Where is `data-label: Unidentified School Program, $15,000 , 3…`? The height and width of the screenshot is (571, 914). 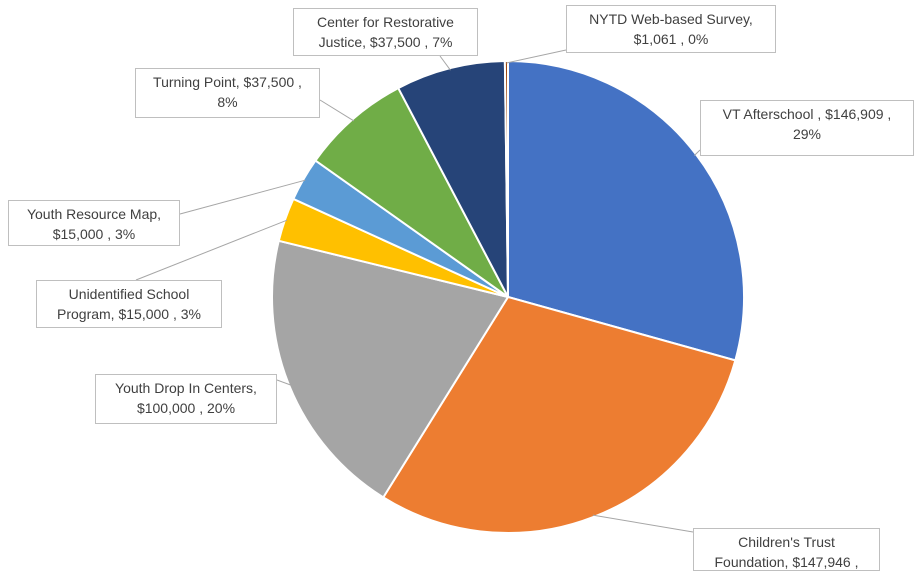
data-label: Unidentified School Program, $15,000 , 3… is located at coordinates (129, 304).